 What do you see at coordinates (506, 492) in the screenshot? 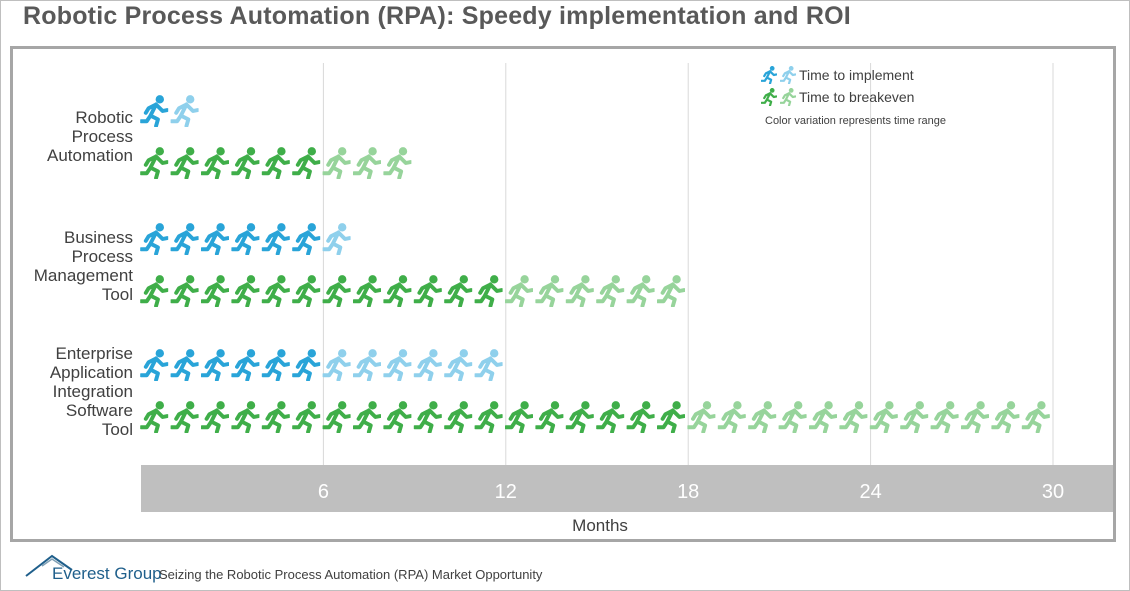
I see `x-tick-label: 12` at bounding box center [506, 492].